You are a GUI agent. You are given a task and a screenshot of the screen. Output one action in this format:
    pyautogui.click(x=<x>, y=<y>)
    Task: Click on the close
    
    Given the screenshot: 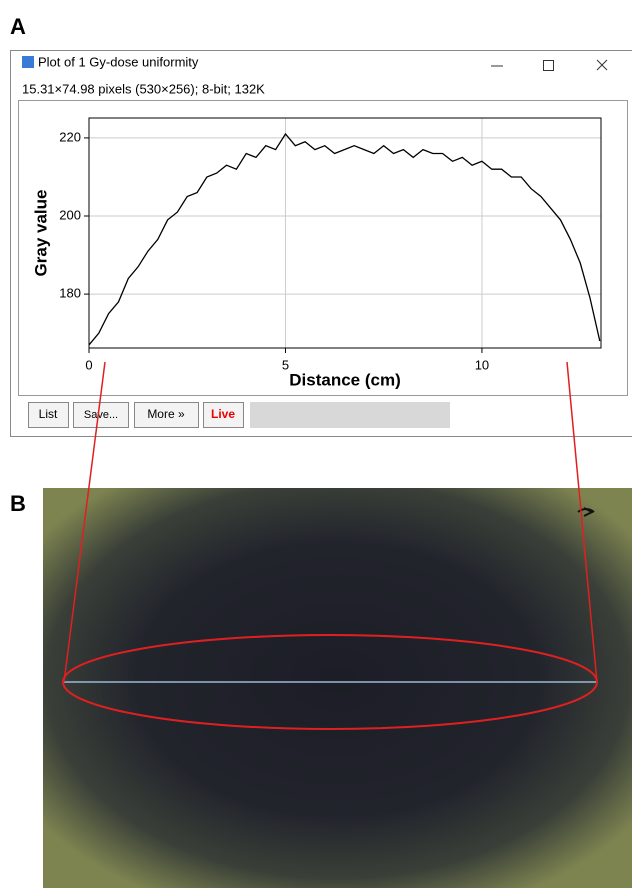 What is the action you would take?
    pyautogui.click(x=602, y=65)
    